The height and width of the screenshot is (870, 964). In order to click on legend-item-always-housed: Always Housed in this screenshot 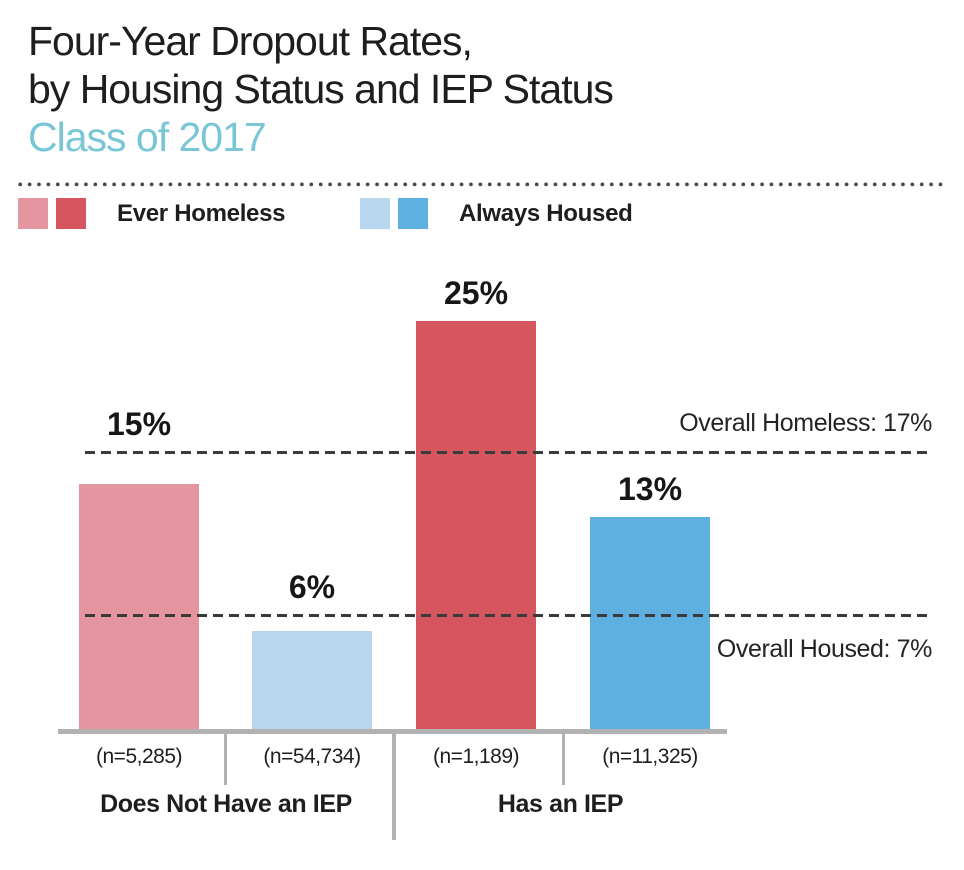, I will do `click(496, 213)`.